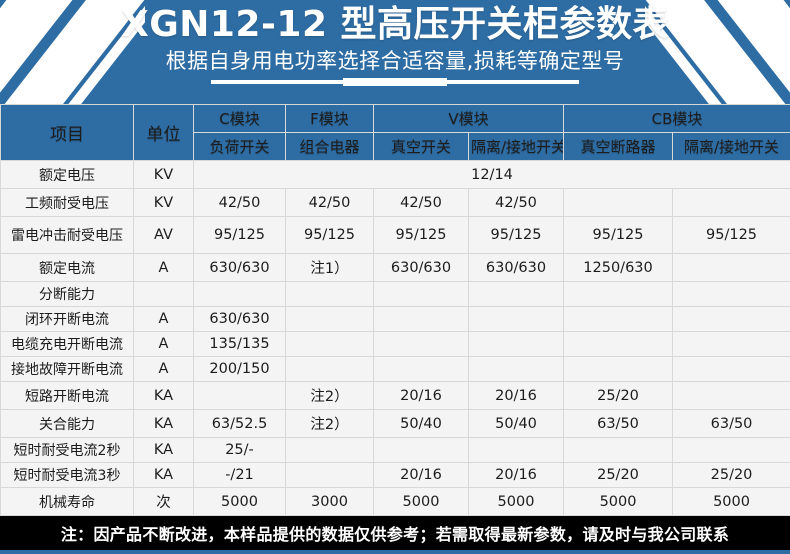 This screenshot has height=554, width=790. What do you see at coordinates (516, 147) in the screenshot?
I see `header-sub-isolation-earthing-switch-v: 隔离/接地开关` at bounding box center [516, 147].